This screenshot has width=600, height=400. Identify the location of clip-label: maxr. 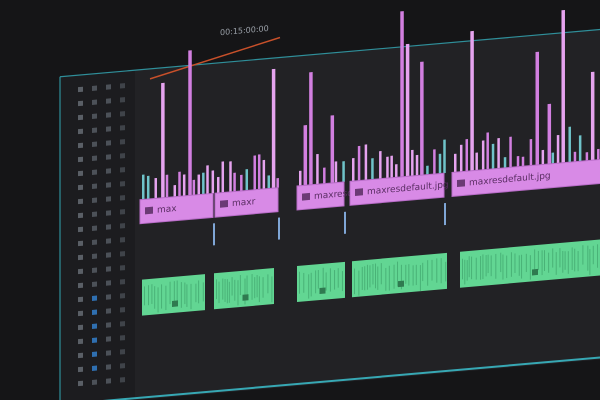
(244, 203).